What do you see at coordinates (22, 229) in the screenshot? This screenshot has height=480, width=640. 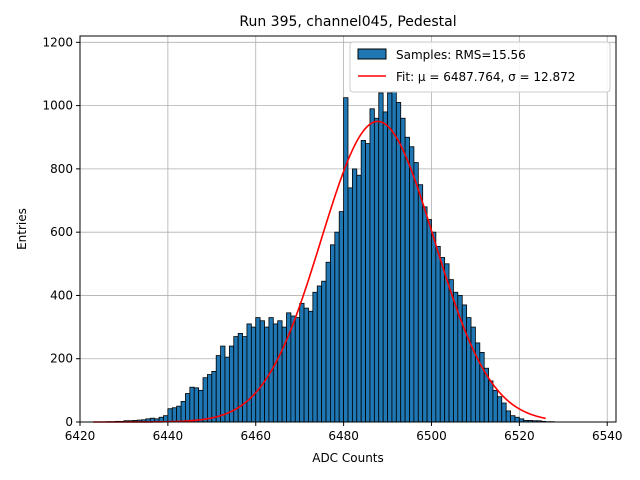 I see `y-axis-label: Entries` at bounding box center [22, 229].